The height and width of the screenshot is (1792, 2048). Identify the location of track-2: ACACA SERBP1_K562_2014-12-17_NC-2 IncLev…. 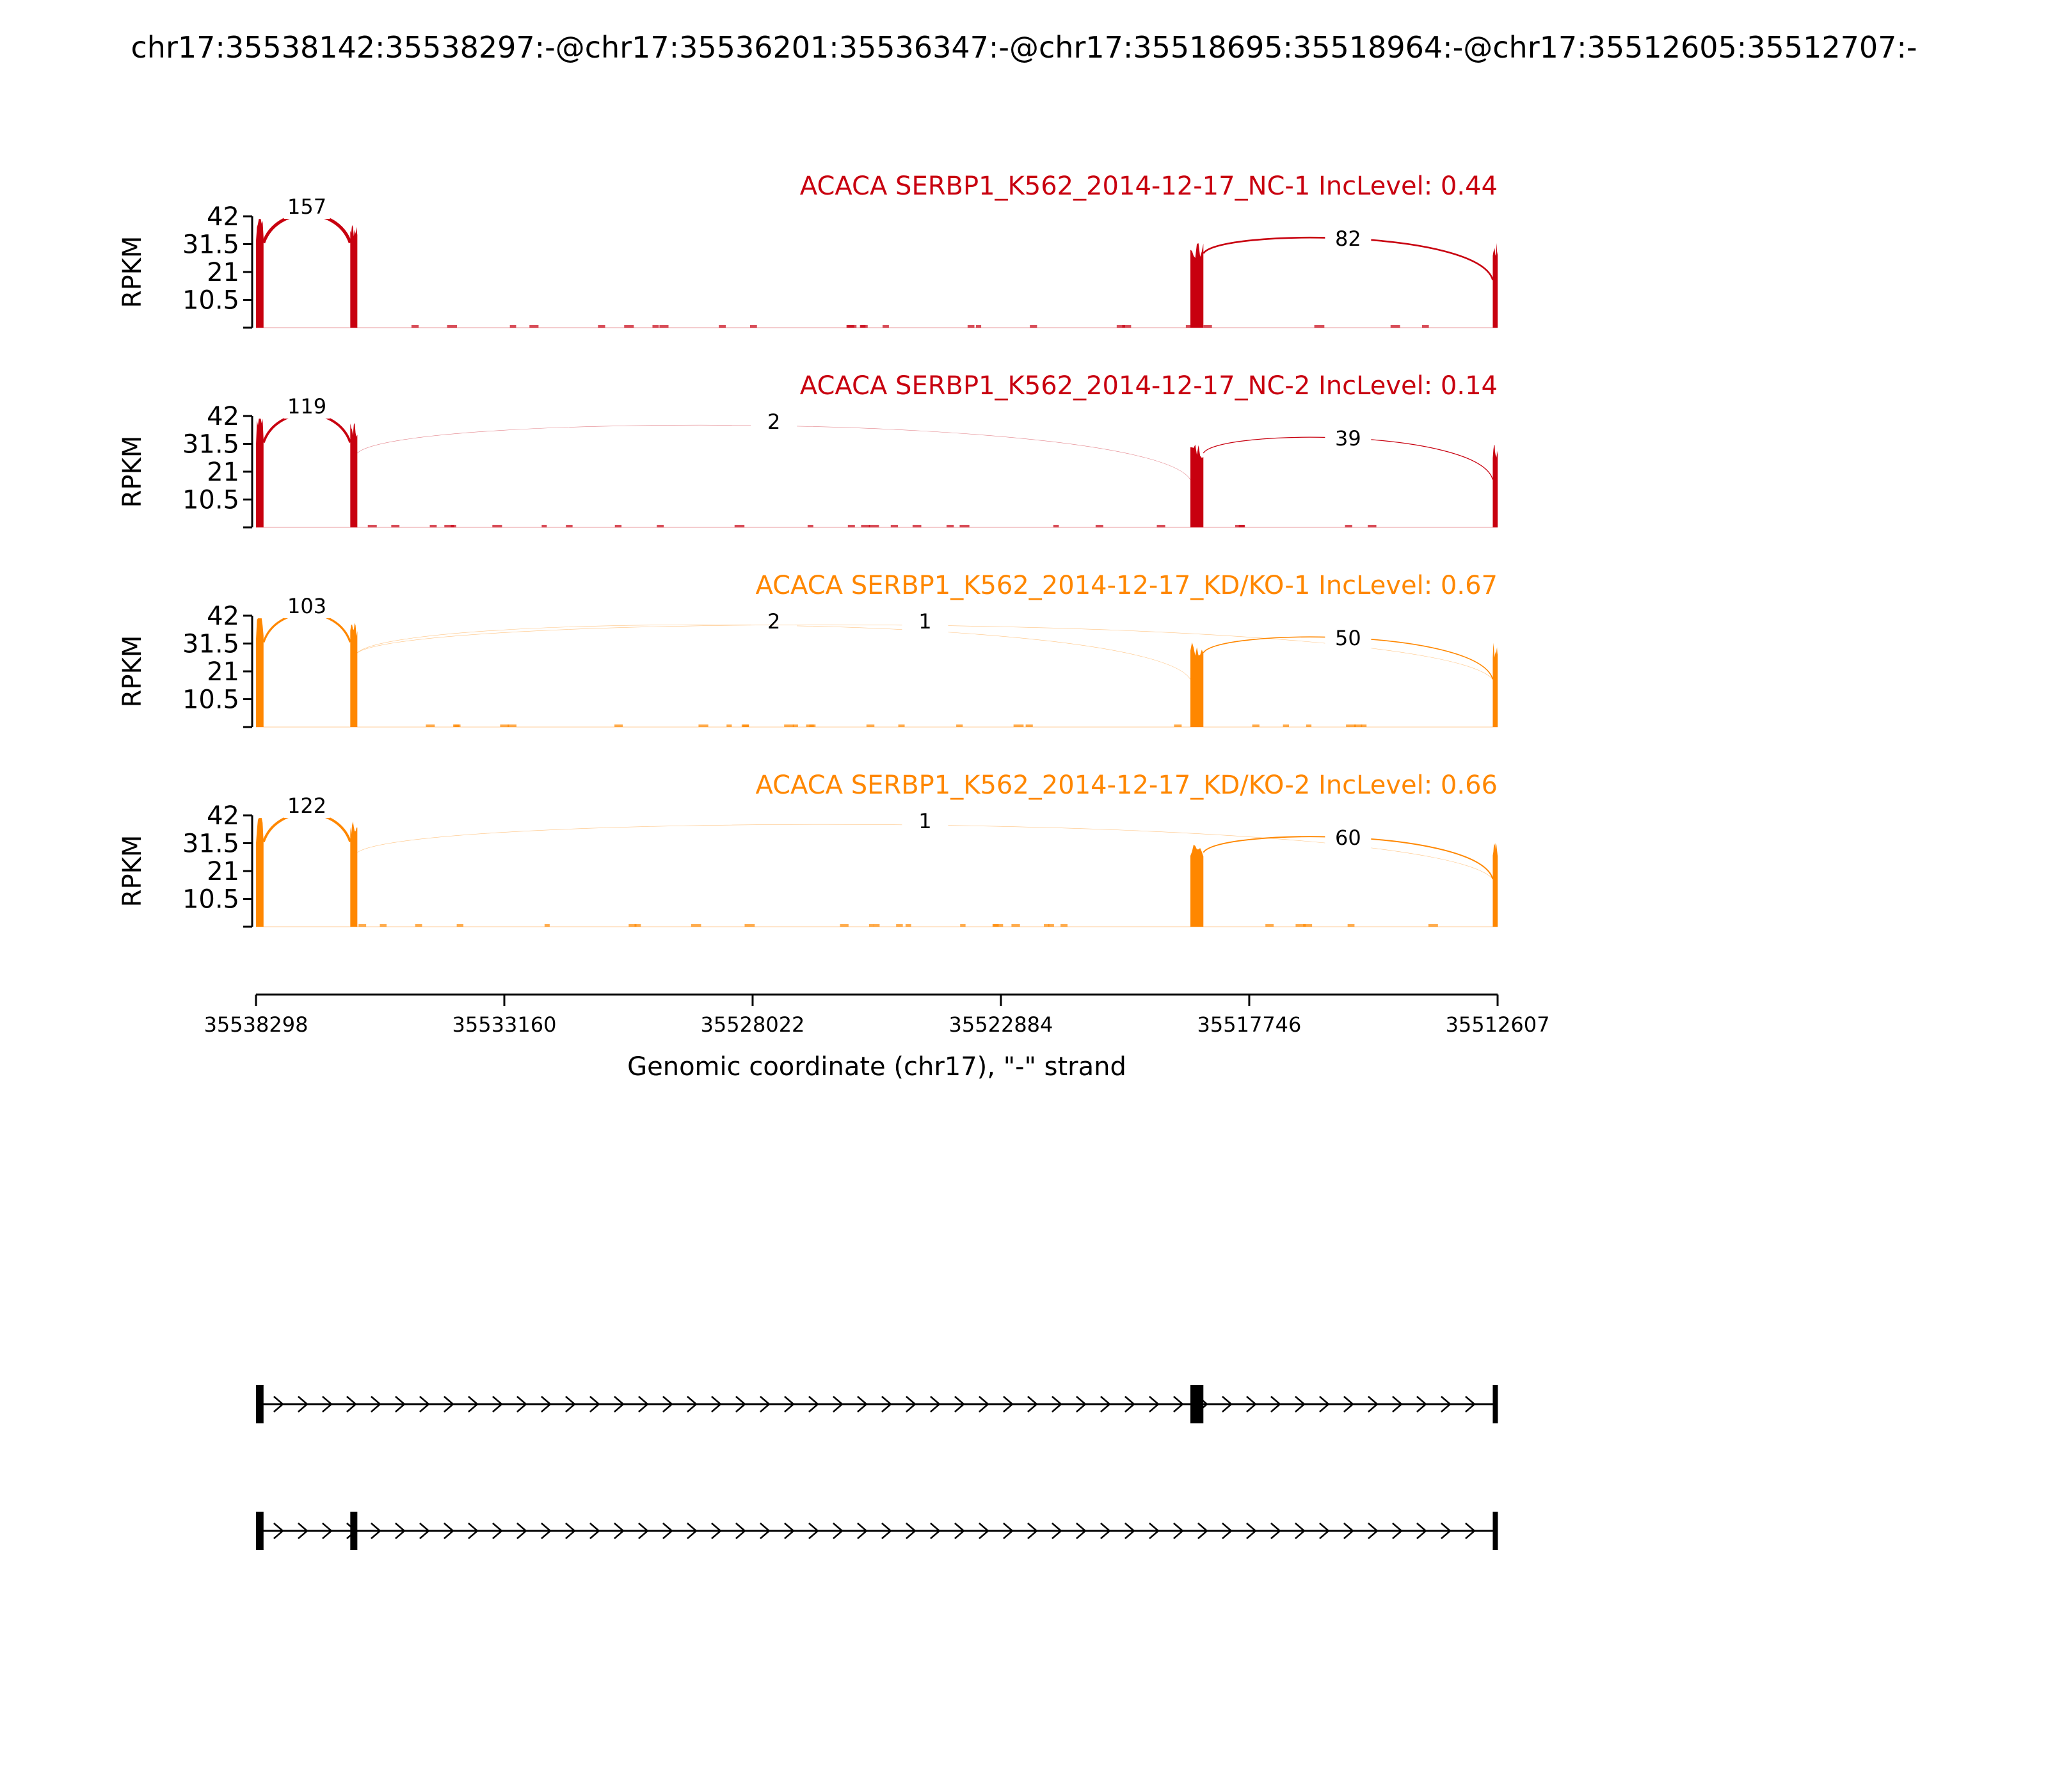
(808, 450).